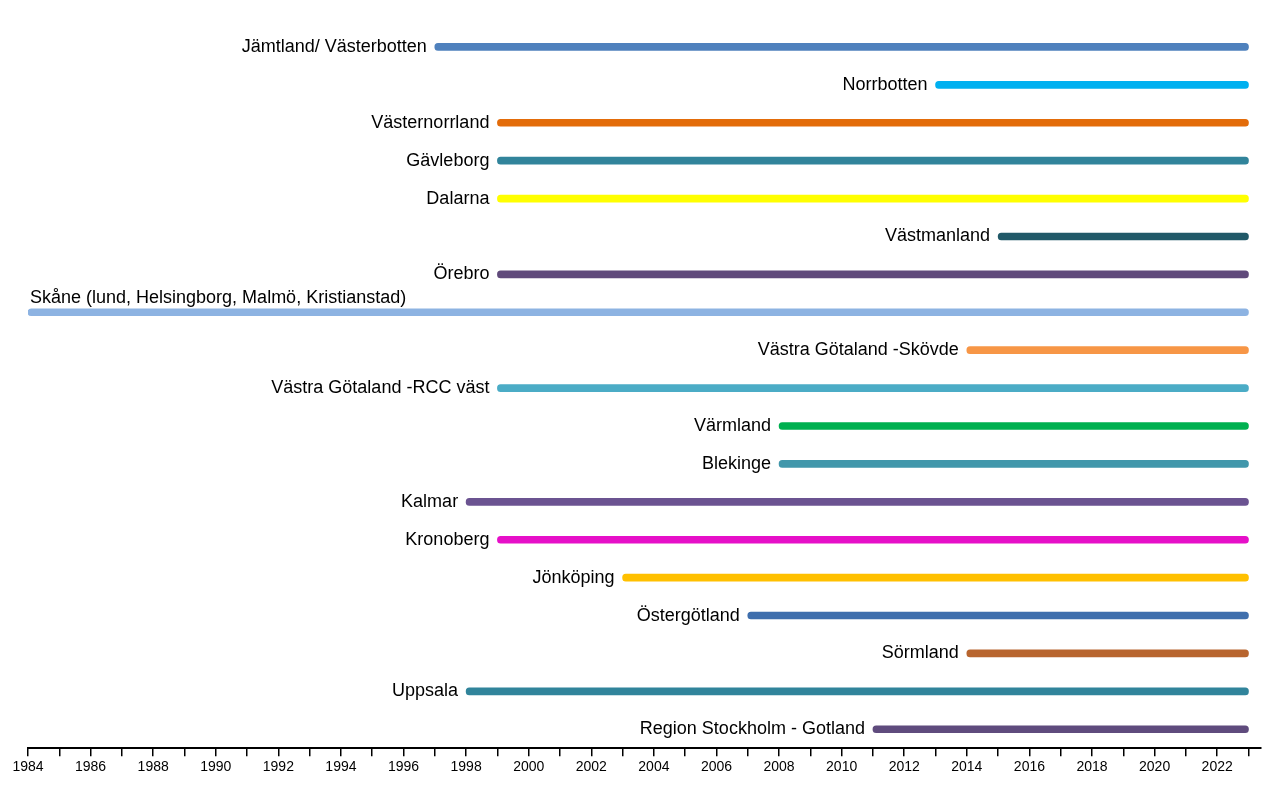 The height and width of the screenshot is (787, 1277). What do you see at coordinates (573, 576) in the screenshot?
I see `y-tick-label: Jönköping` at bounding box center [573, 576].